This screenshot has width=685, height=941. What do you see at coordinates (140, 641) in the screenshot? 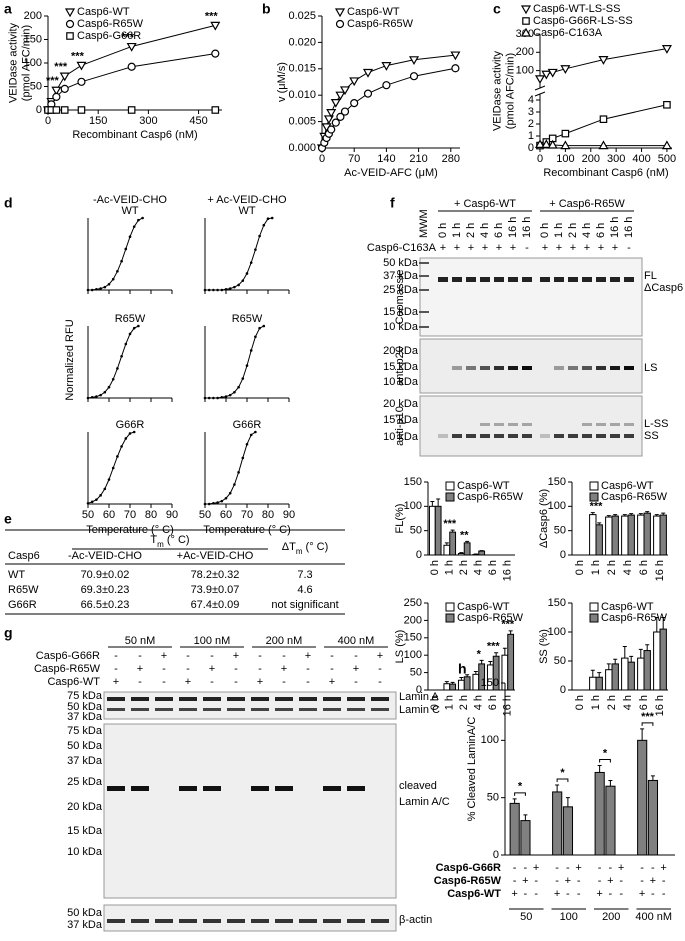
I see `concentration: 50 nM` at bounding box center [140, 641].